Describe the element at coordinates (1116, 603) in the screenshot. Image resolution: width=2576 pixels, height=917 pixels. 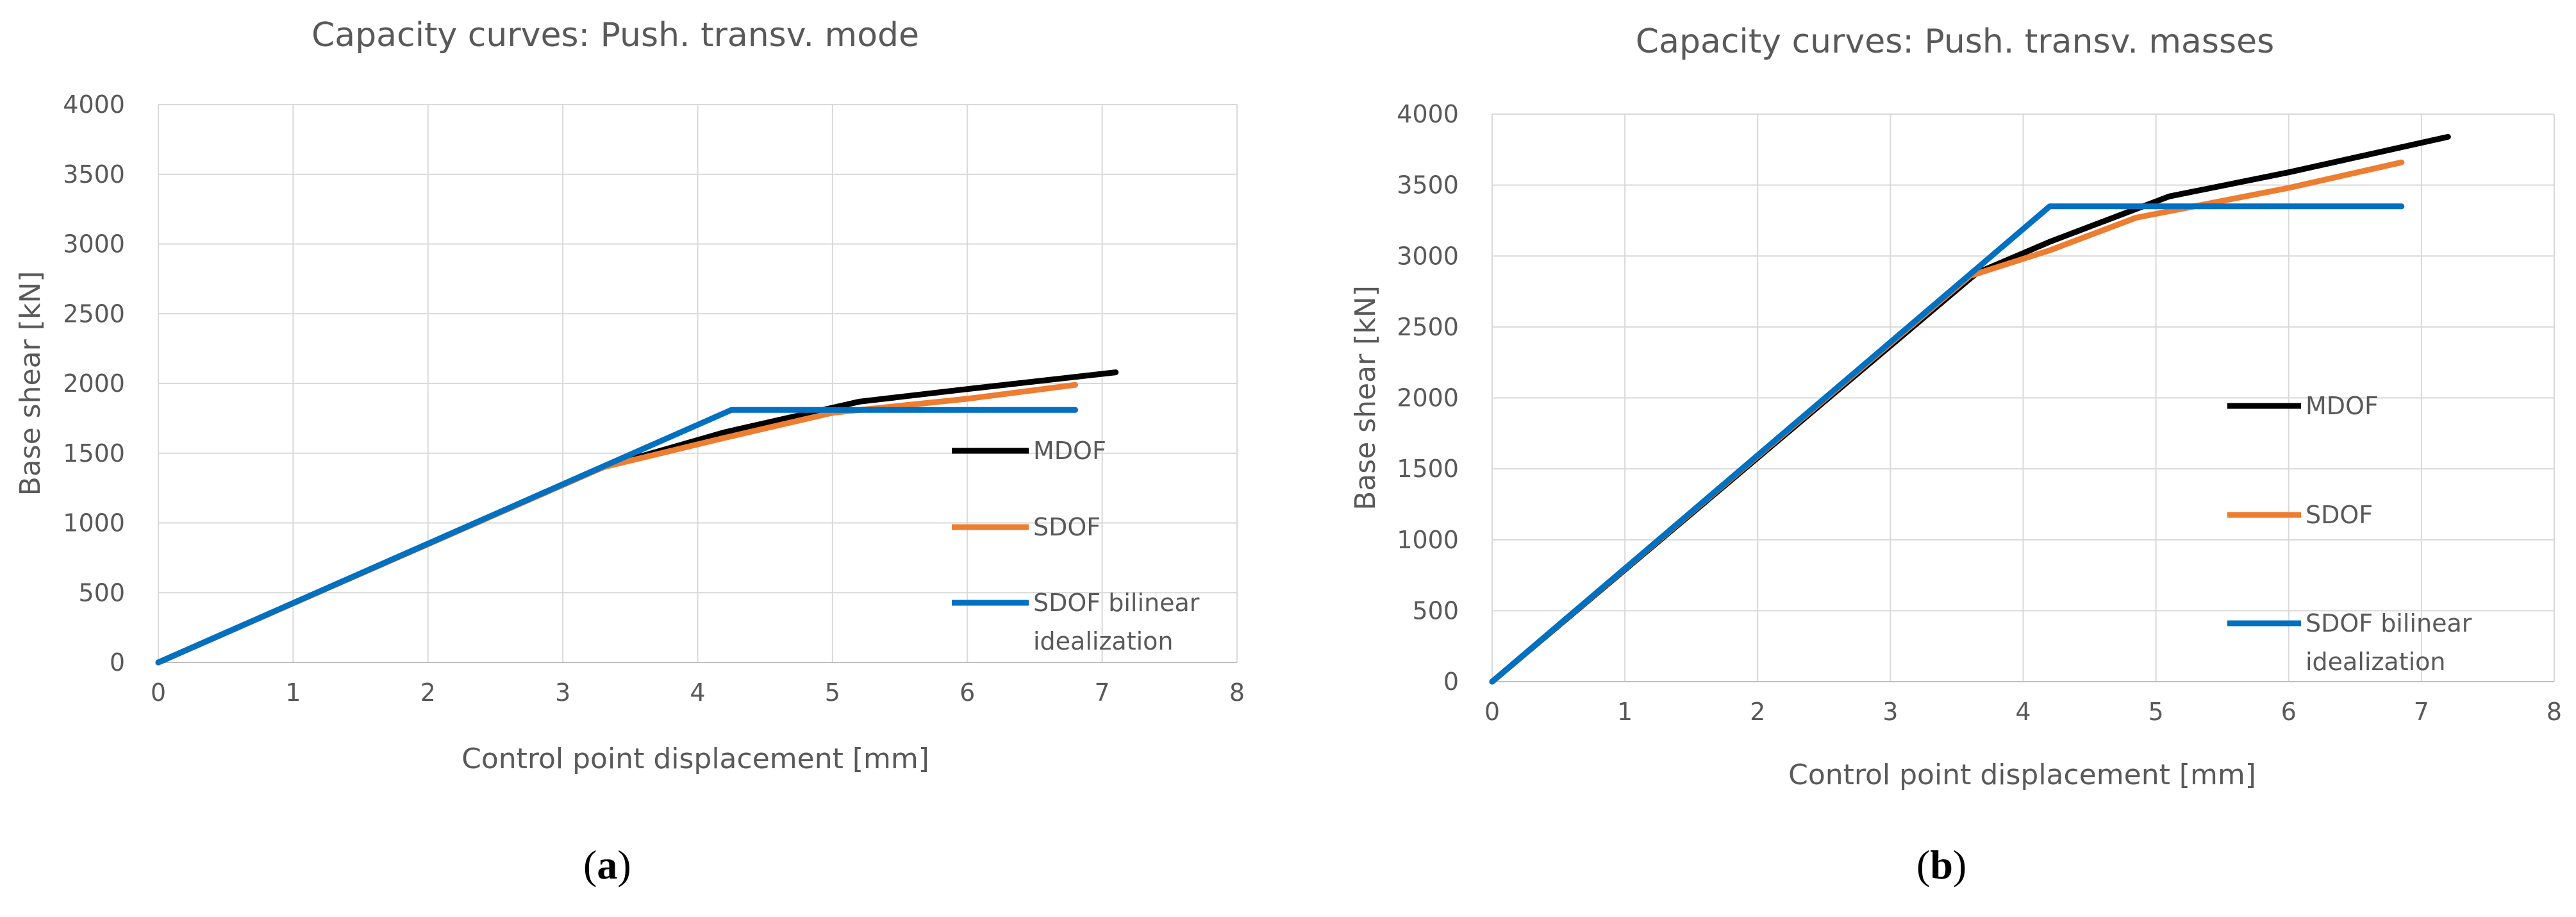
I see `chart1-legend-label: SDOF bilinear` at that location.